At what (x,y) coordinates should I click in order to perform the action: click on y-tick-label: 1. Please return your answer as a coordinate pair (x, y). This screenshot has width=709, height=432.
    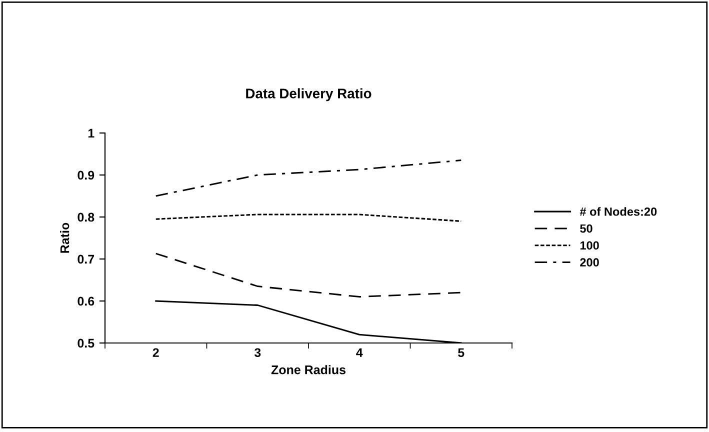
    Looking at the image, I should click on (91, 133).